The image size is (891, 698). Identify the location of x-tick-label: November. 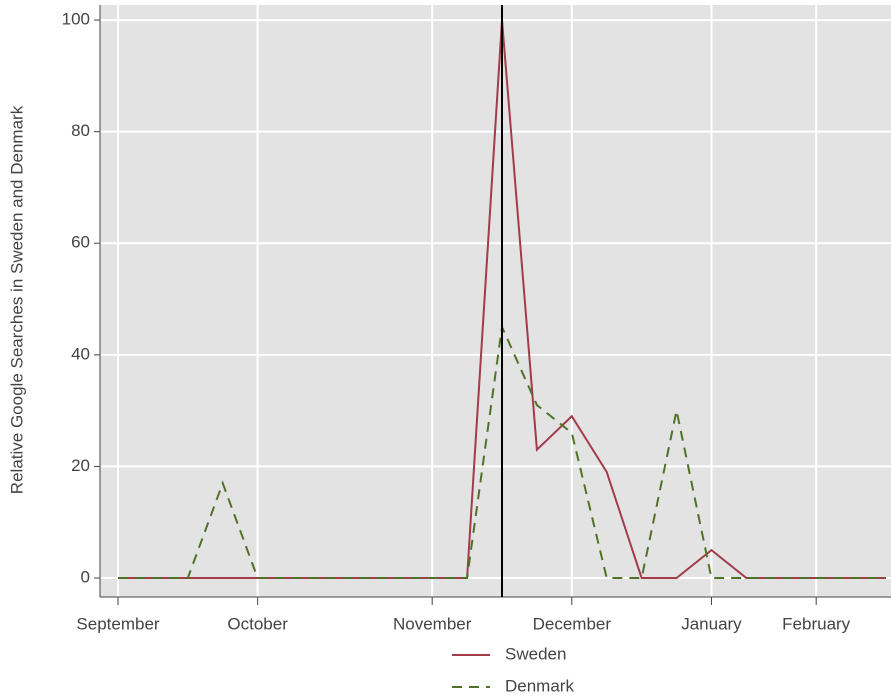
(432, 623).